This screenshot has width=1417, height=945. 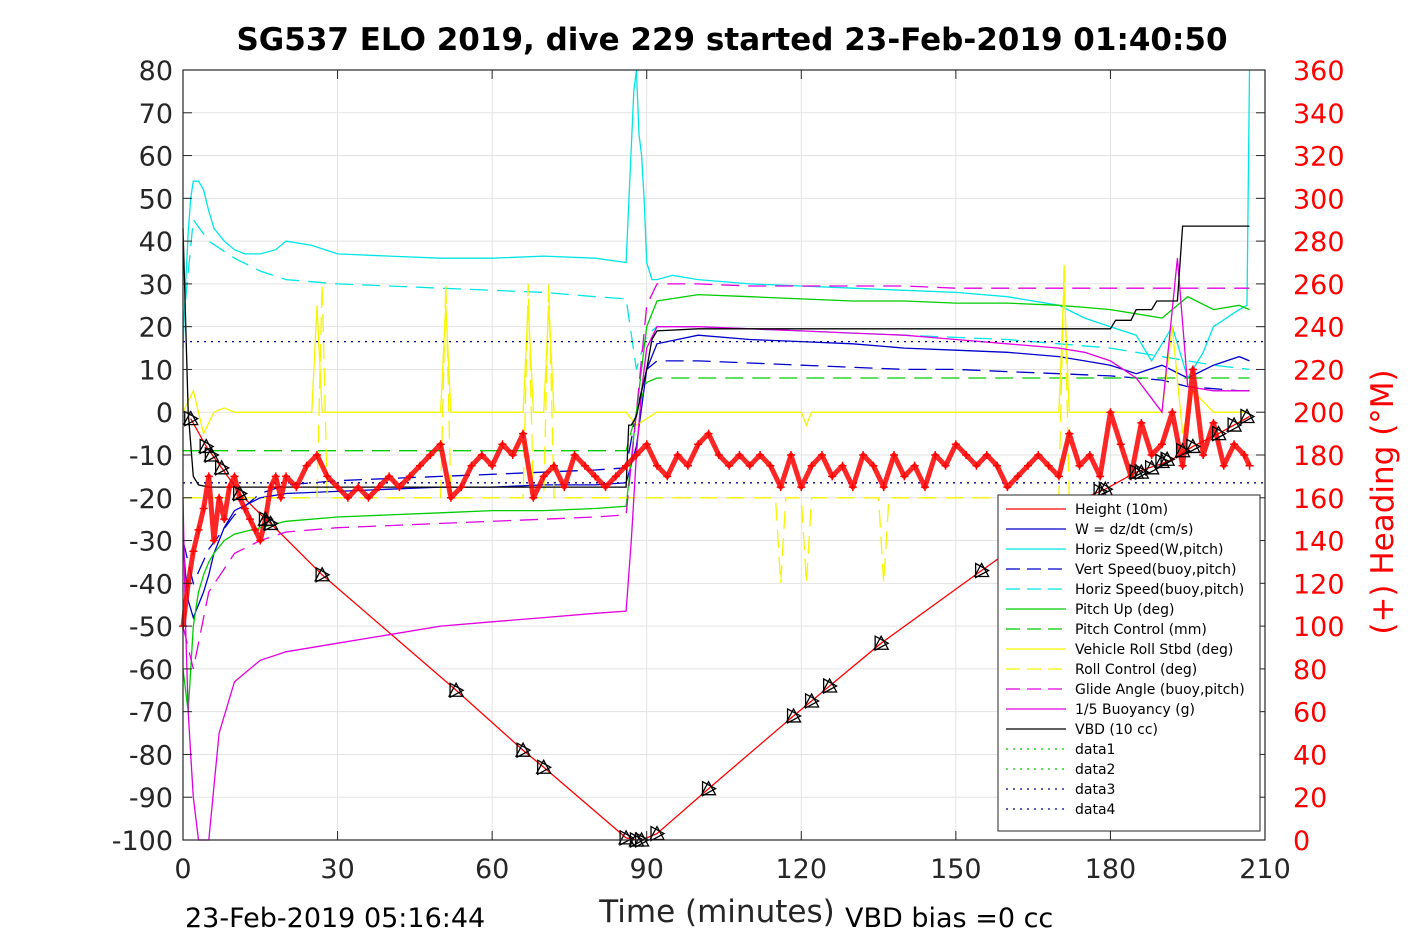 I want to click on legend-label: data4, so click(x=1095, y=810).